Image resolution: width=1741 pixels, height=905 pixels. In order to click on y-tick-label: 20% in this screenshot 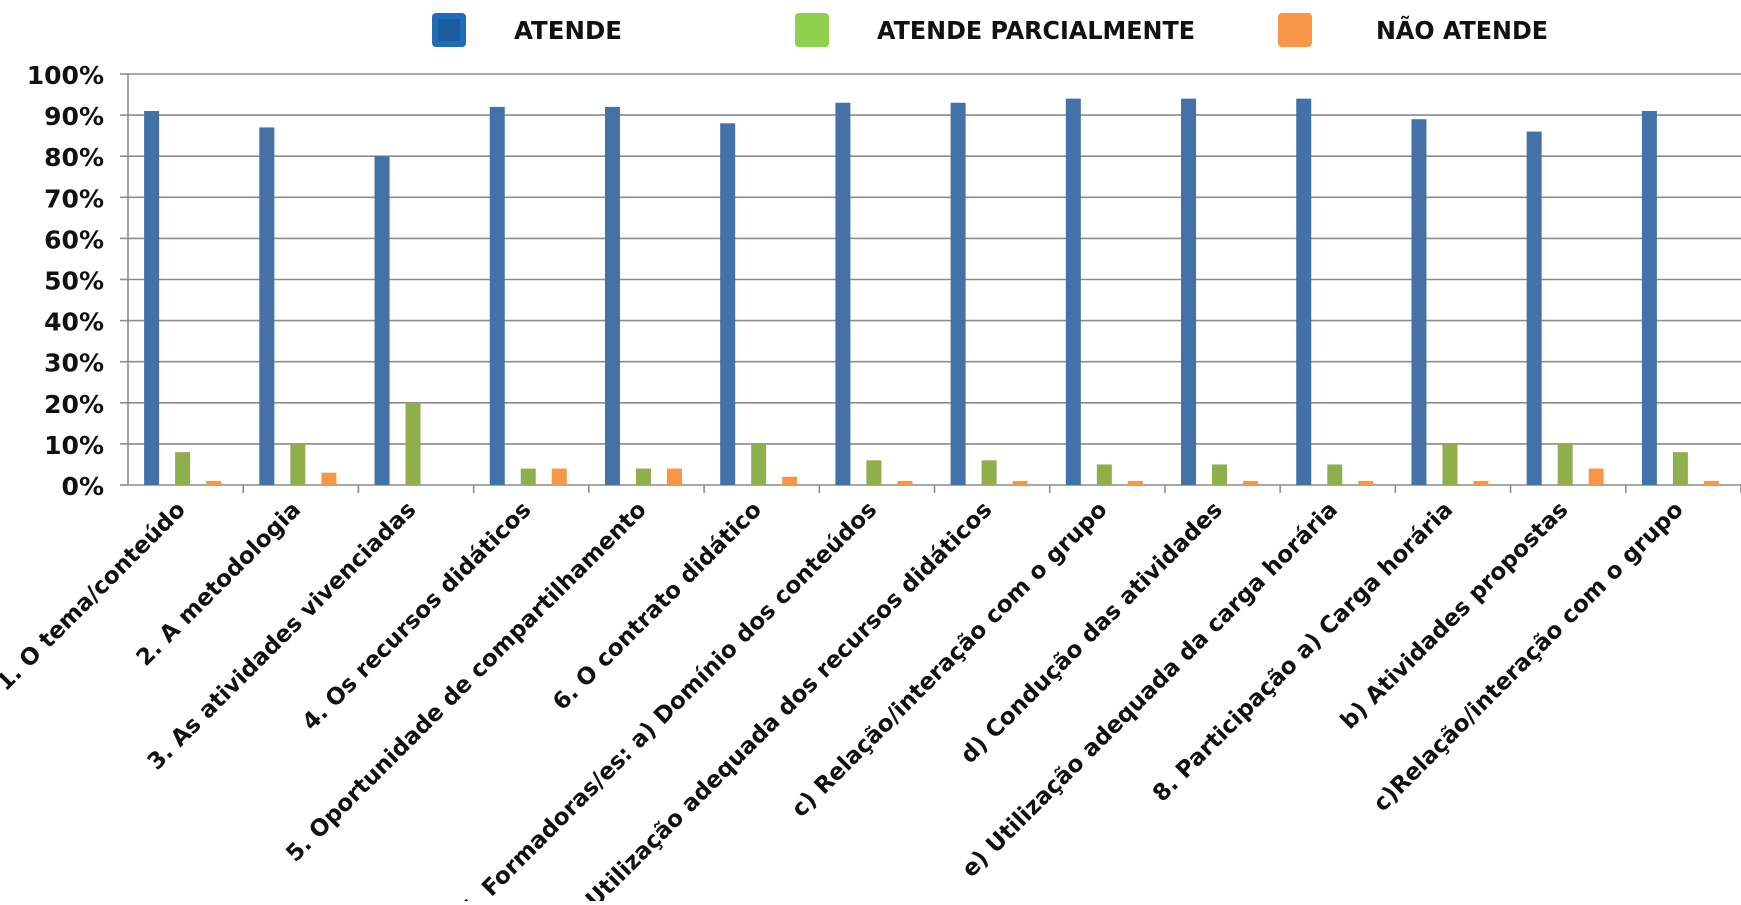, I will do `click(74, 404)`.